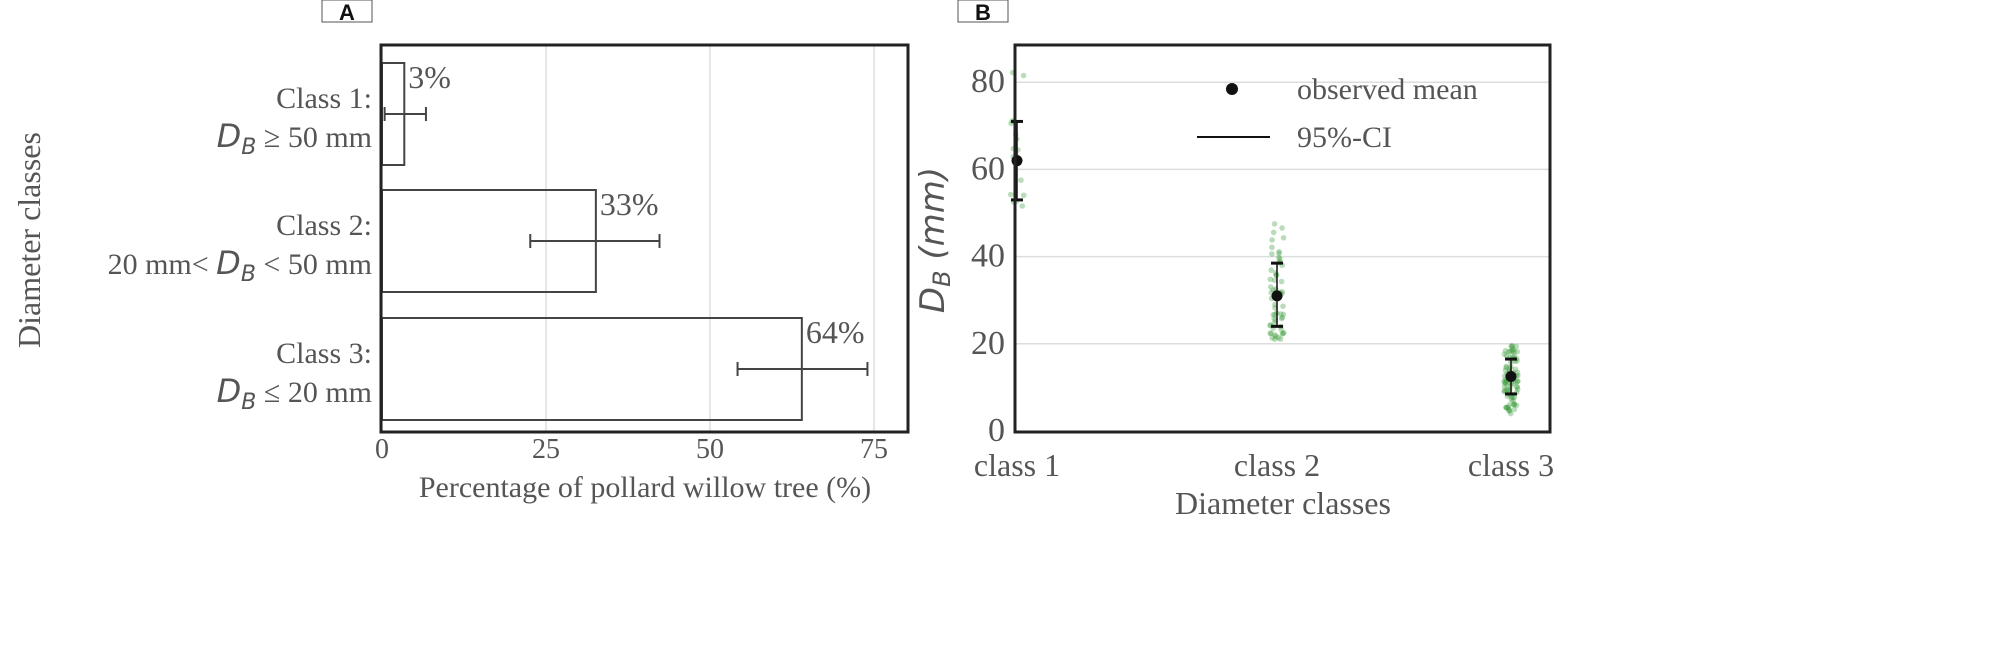 The image size is (2008, 669). I want to click on panel-b-ylabel: DB (mm), so click(934, 240).